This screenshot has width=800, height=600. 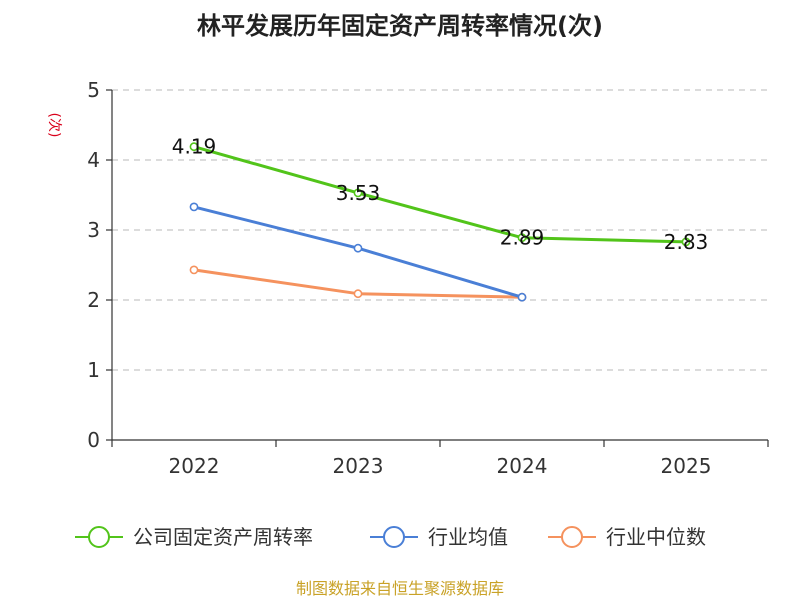 I want to click on data-labels: 4.19 3.53 2.89 2.83, so click(x=440, y=194).